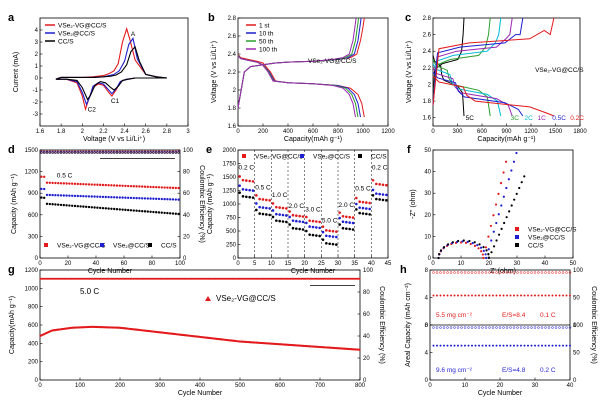 Image resolution: width=600 pixels, height=404 pixels. I want to click on plot-frame-a, so click(114, 72).